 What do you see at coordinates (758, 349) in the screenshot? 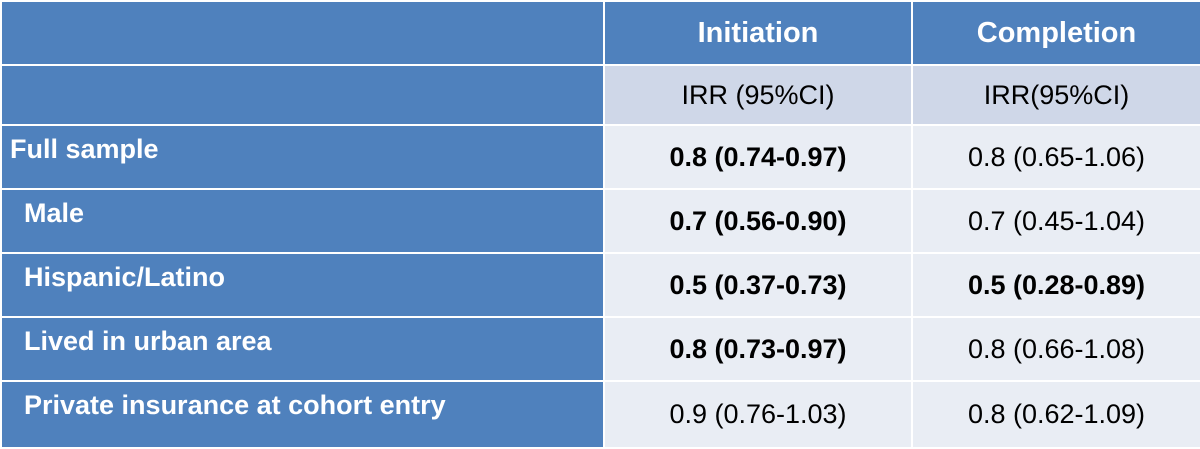
I see `initiation-value: 0.8 (0.73-0.97)` at bounding box center [758, 349].